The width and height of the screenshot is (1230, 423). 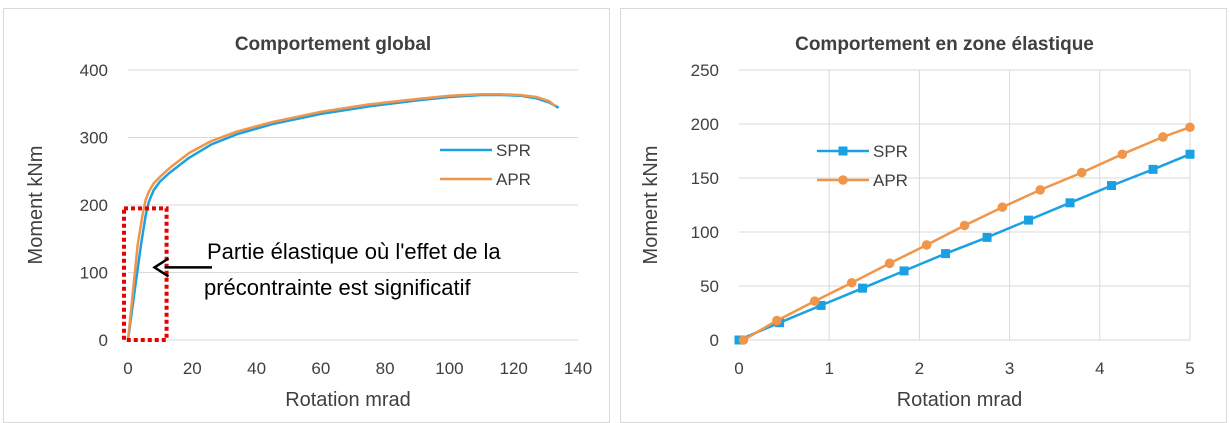 What do you see at coordinates (919, 368) in the screenshot?
I see `x-tick-label: 2` at bounding box center [919, 368].